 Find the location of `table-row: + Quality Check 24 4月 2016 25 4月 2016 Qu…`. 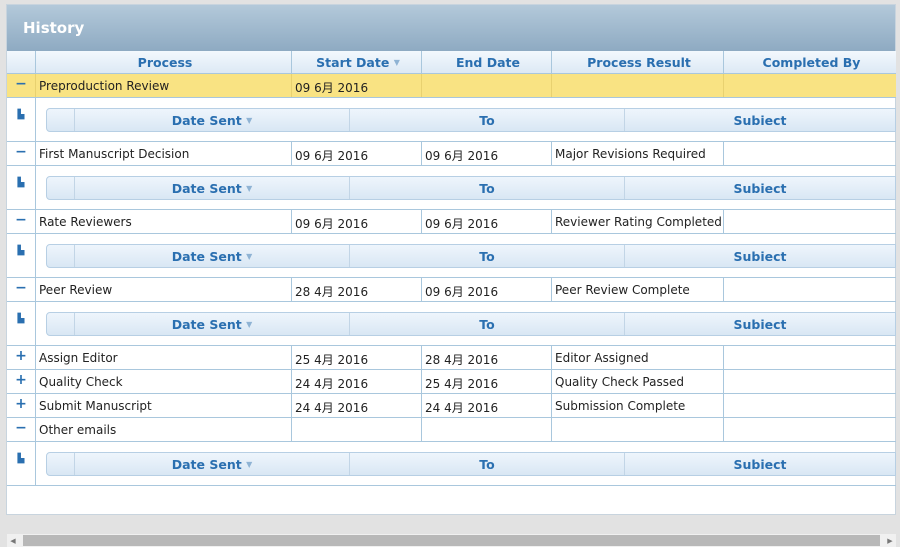

table-row: + Quality Check 24 4月 2016 25 4月 2016 Qu… is located at coordinates (451, 382).